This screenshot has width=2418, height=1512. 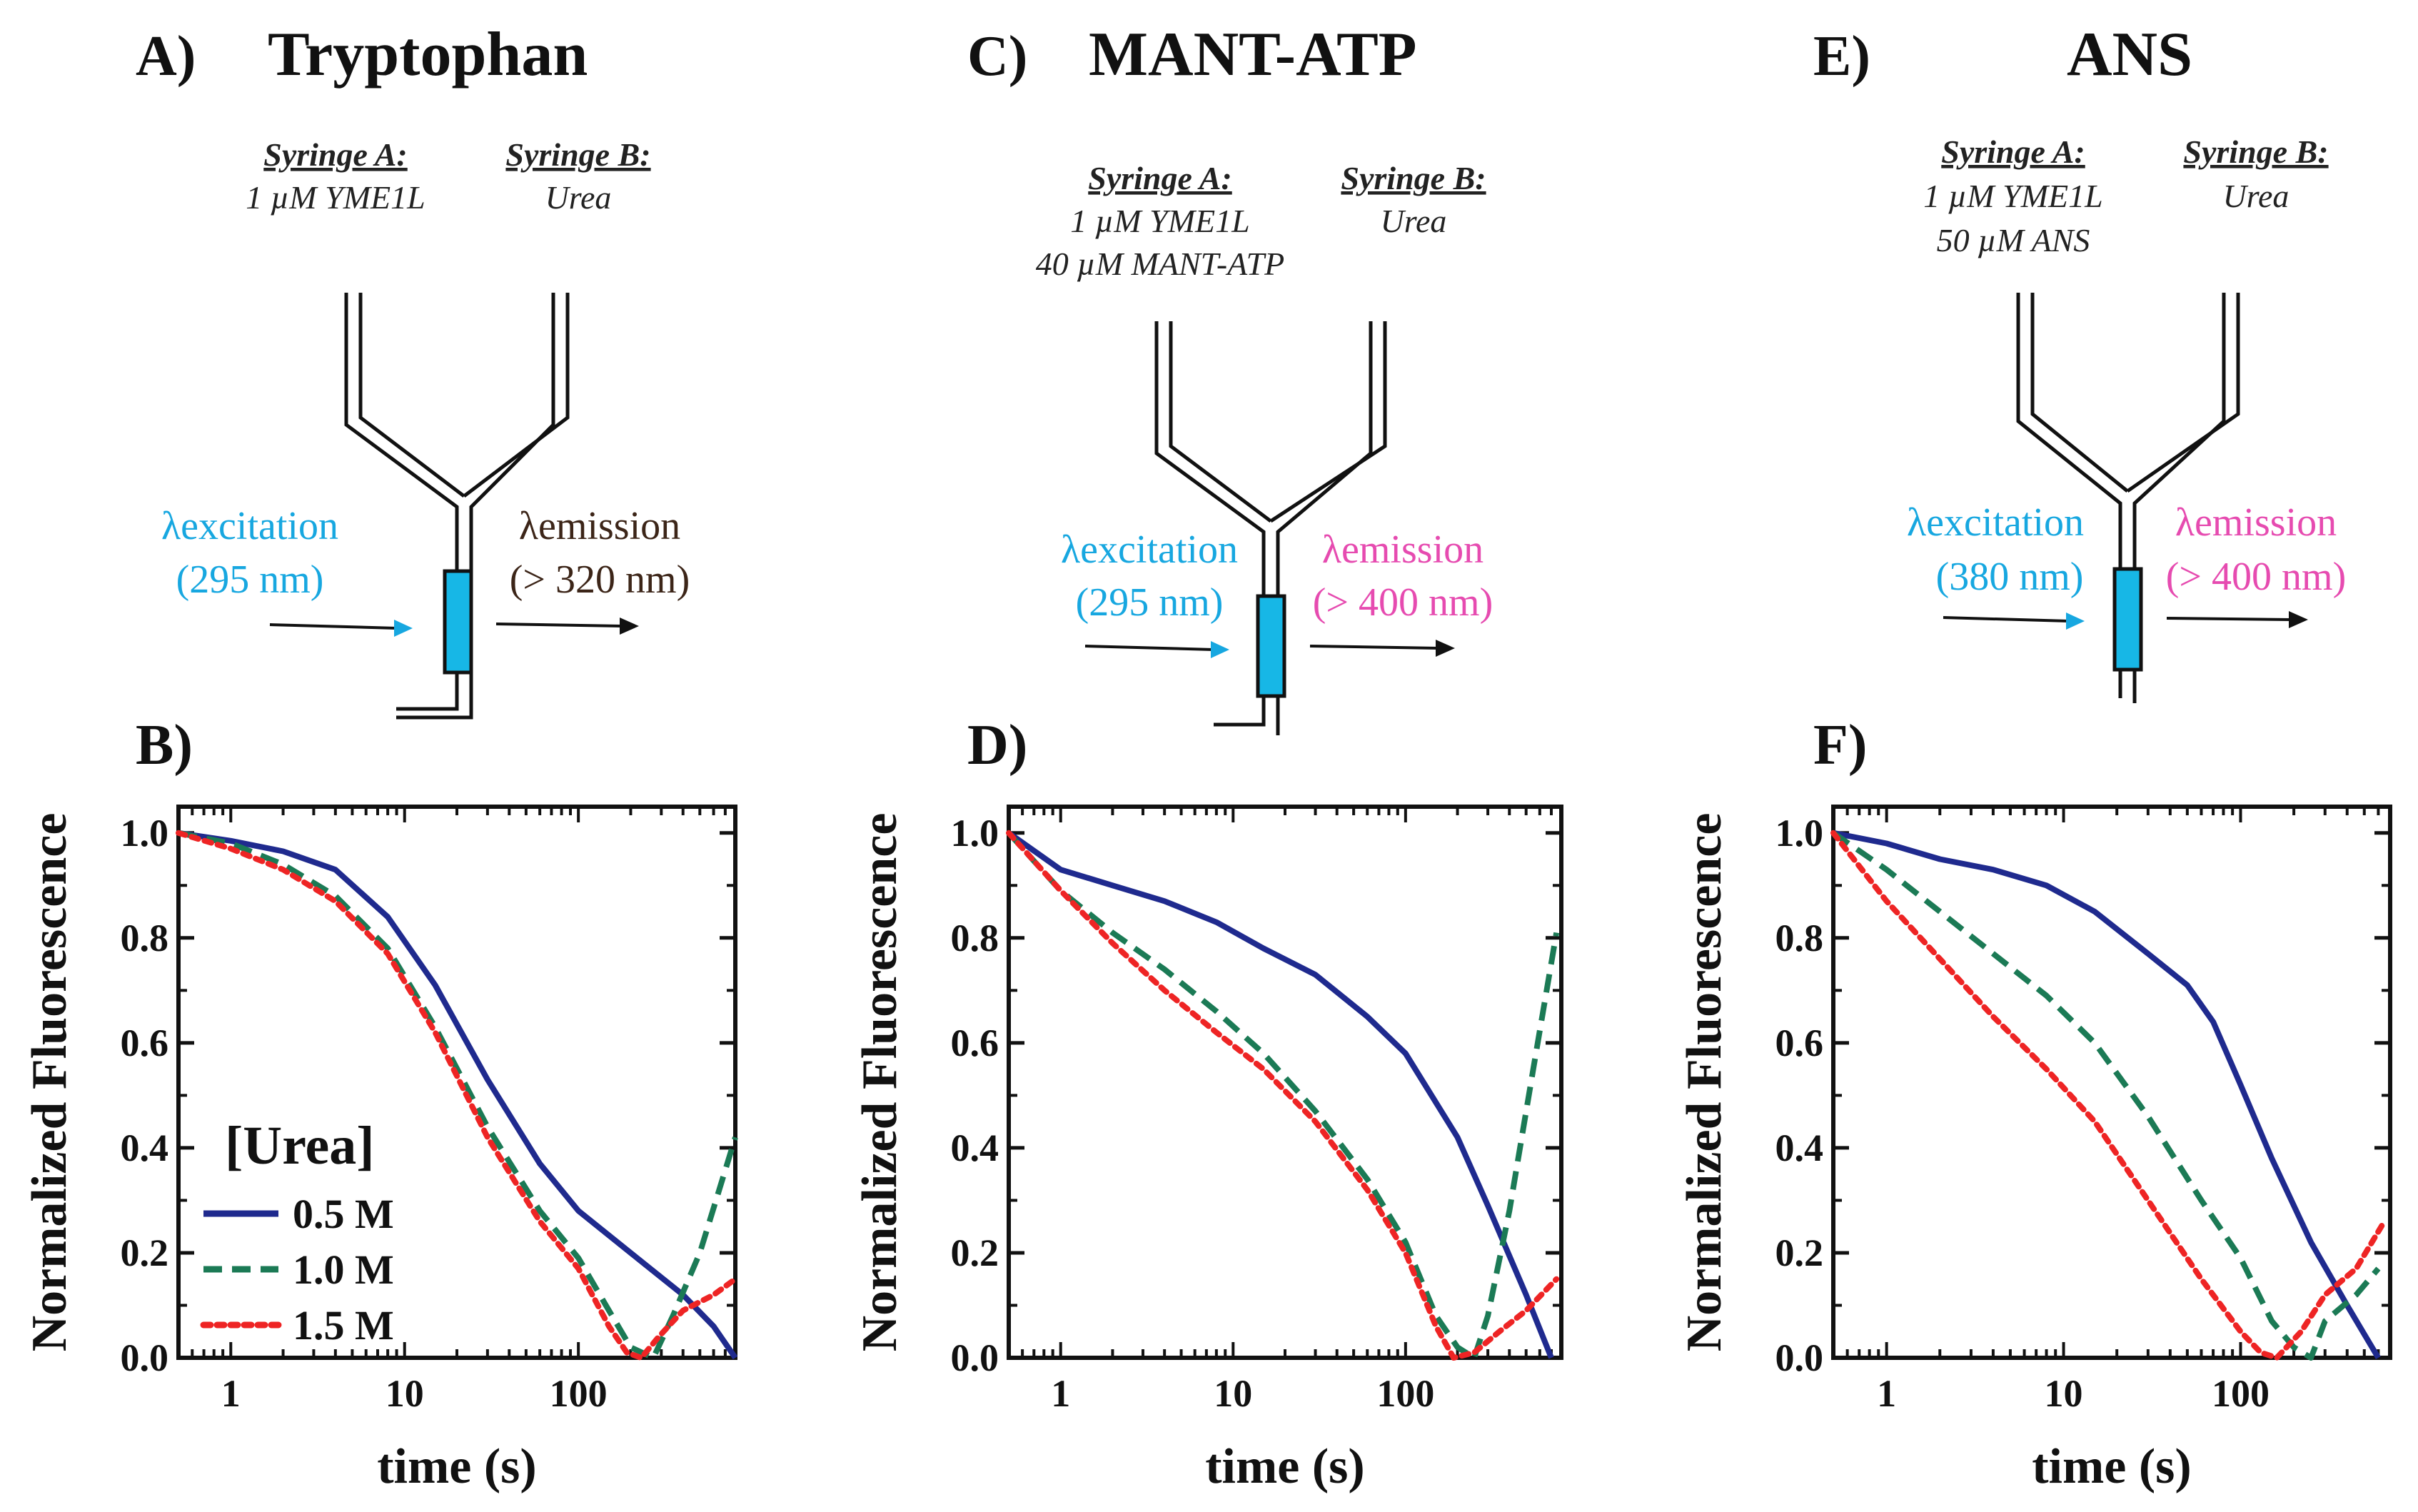 I want to click on chart-panel-label: F), so click(x=1840, y=745).